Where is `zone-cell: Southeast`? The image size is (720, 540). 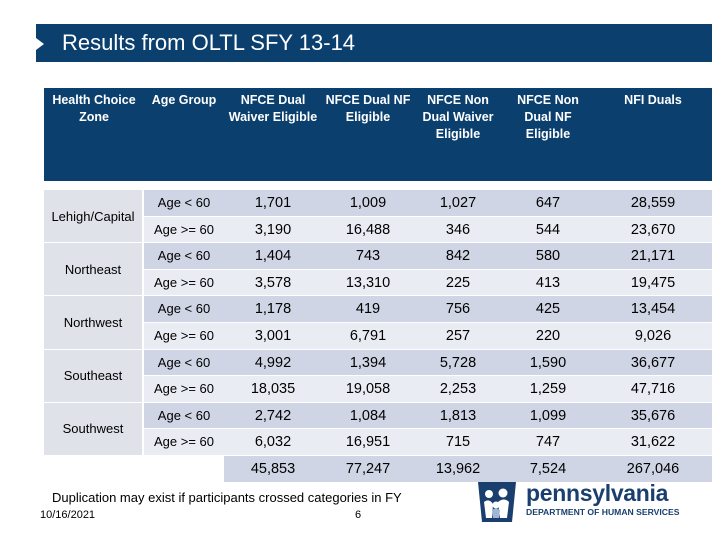 zone-cell: Southeast is located at coordinates (93, 375).